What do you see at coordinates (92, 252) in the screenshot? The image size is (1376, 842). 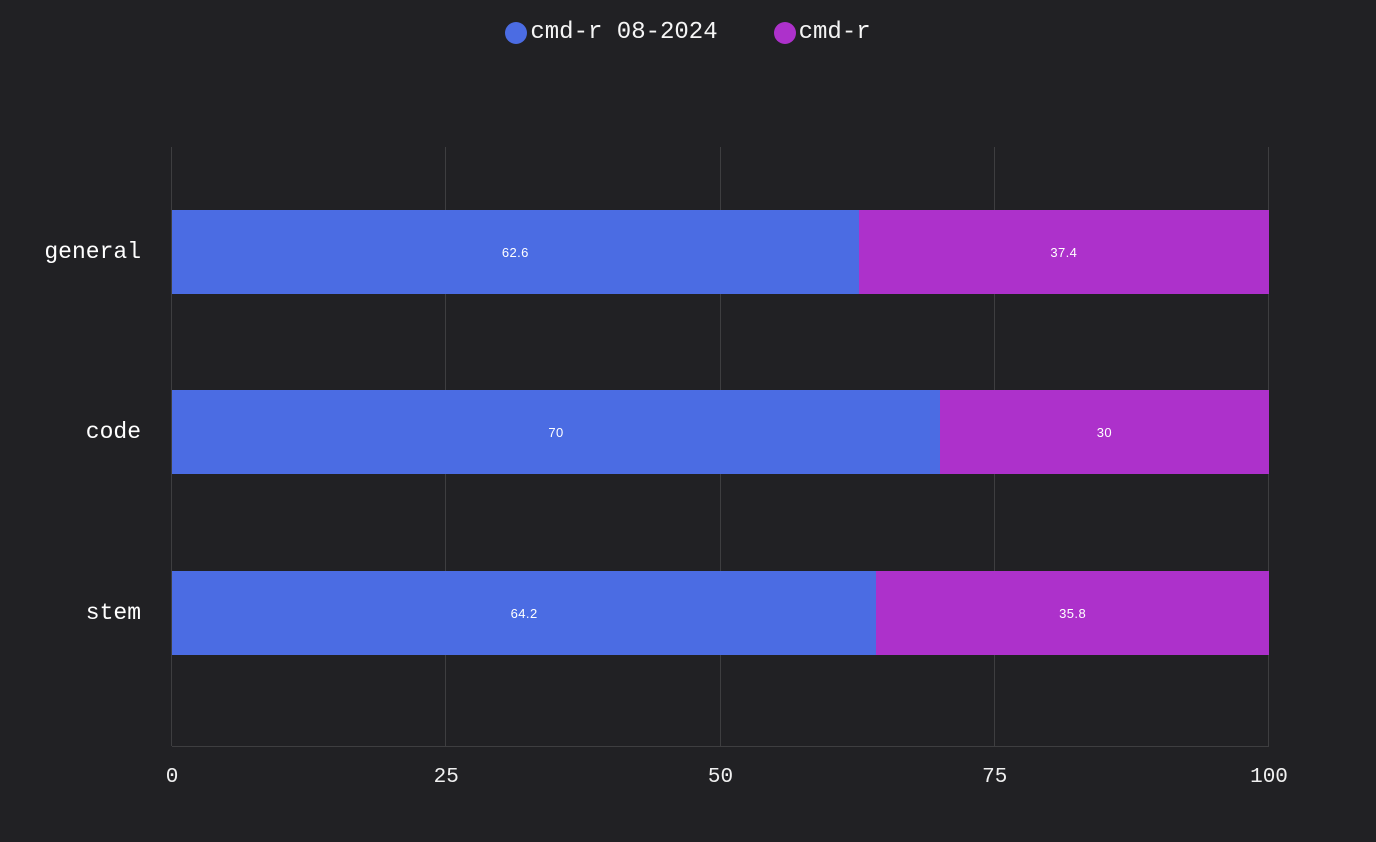 I see `category-label: general` at bounding box center [92, 252].